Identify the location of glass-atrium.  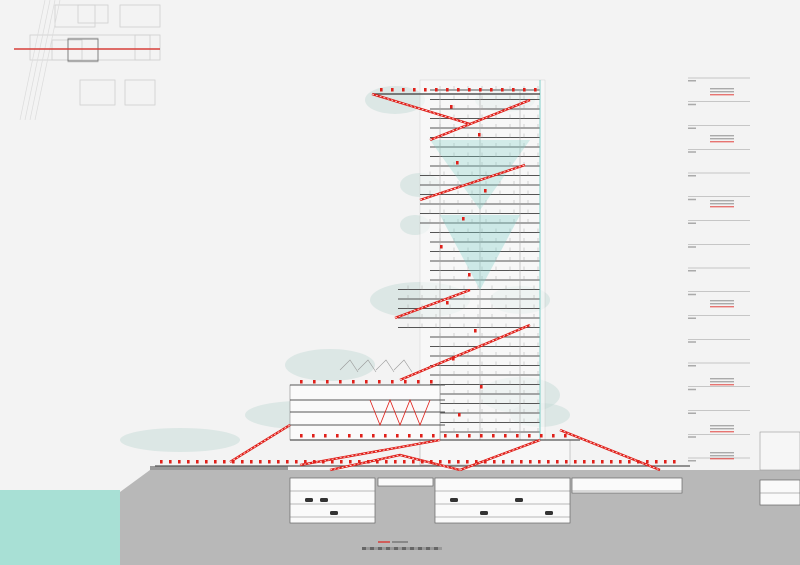
(480, 175).